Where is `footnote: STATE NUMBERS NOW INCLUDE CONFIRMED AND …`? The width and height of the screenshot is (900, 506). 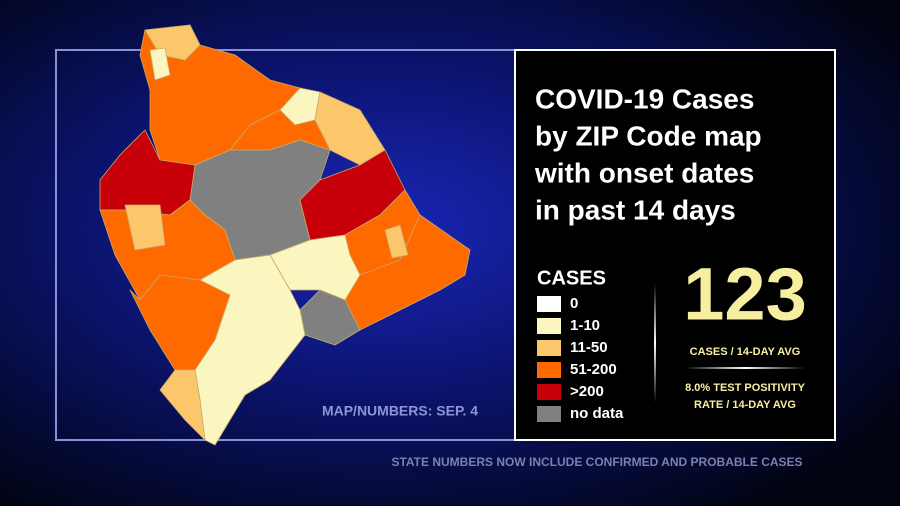 footnote: STATE NUMBERS NOW INCLUDE CONFIRMED AND … is located at coordinates (596, 462).